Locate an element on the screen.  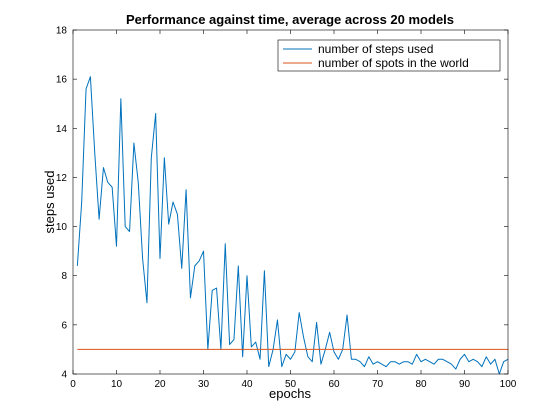
x-tick-label: 30 is located at coordinates (204, 384).